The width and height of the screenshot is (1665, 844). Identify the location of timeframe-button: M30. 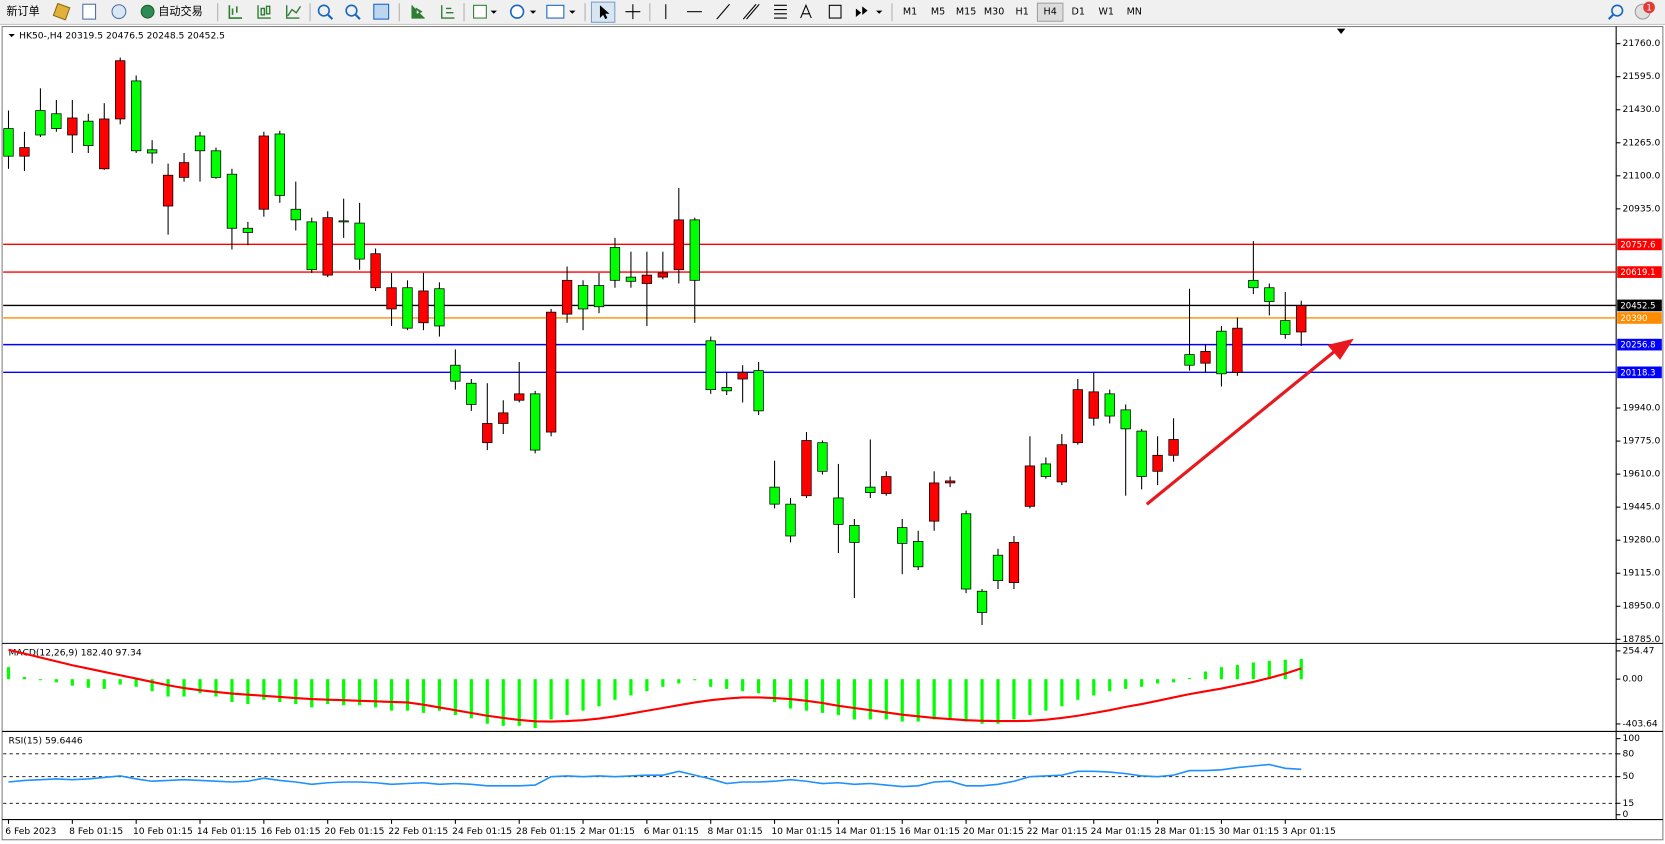
(994, 12).